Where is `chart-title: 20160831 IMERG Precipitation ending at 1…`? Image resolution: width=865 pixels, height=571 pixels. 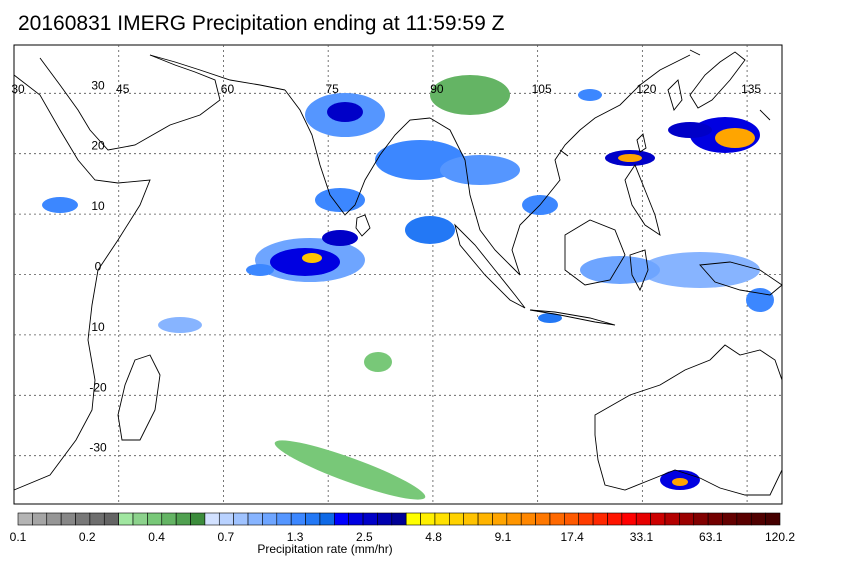
chart-title: 20160831 IMERG Precipitation ending at 1… is located at coordinates (261, 23).